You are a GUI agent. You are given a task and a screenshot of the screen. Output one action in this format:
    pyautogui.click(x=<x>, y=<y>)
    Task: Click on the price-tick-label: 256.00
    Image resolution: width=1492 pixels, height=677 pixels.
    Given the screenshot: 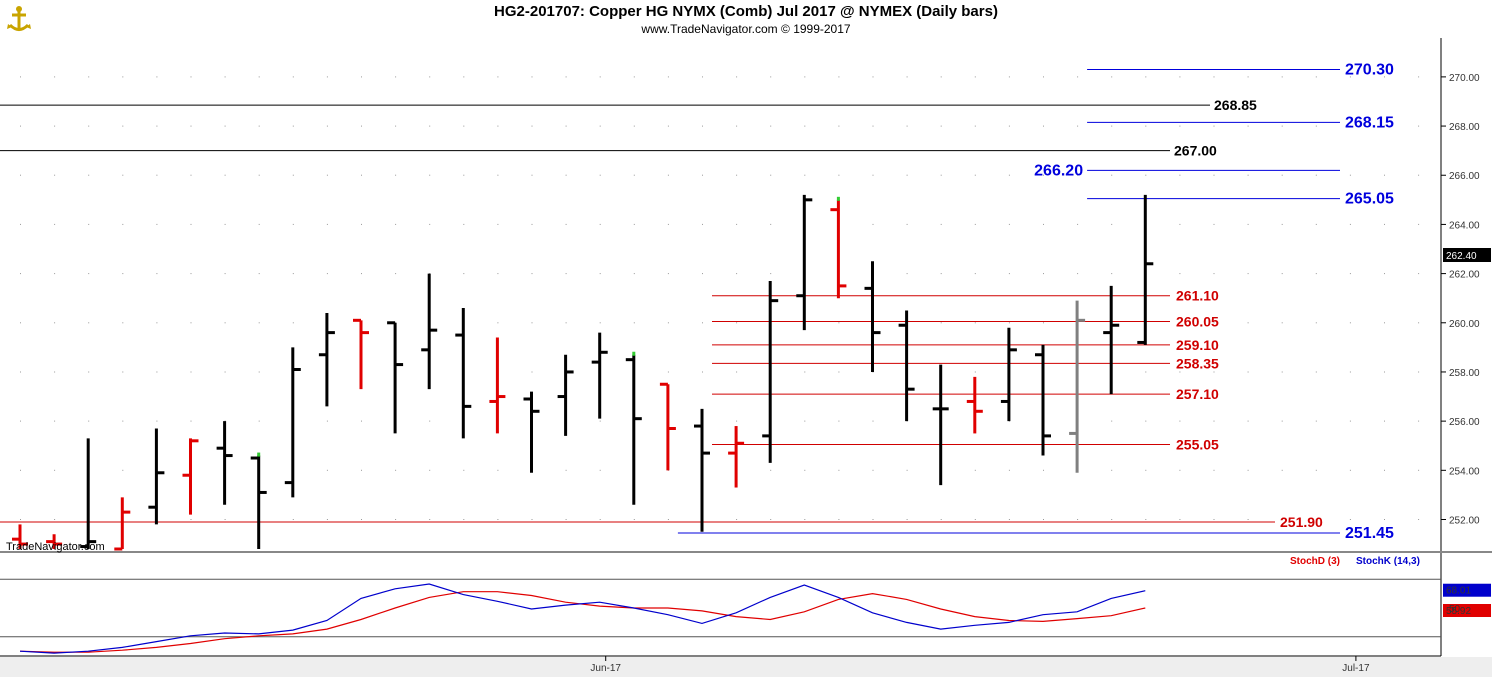 What is the action you would take?
    pyautogui.click(x=1464, y=422)
    